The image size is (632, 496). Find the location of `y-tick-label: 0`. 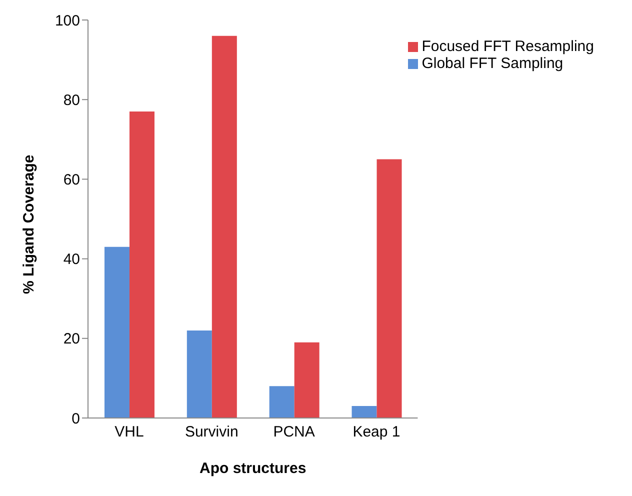

y-tick-label: 0 is located at coordinates (76, 419).